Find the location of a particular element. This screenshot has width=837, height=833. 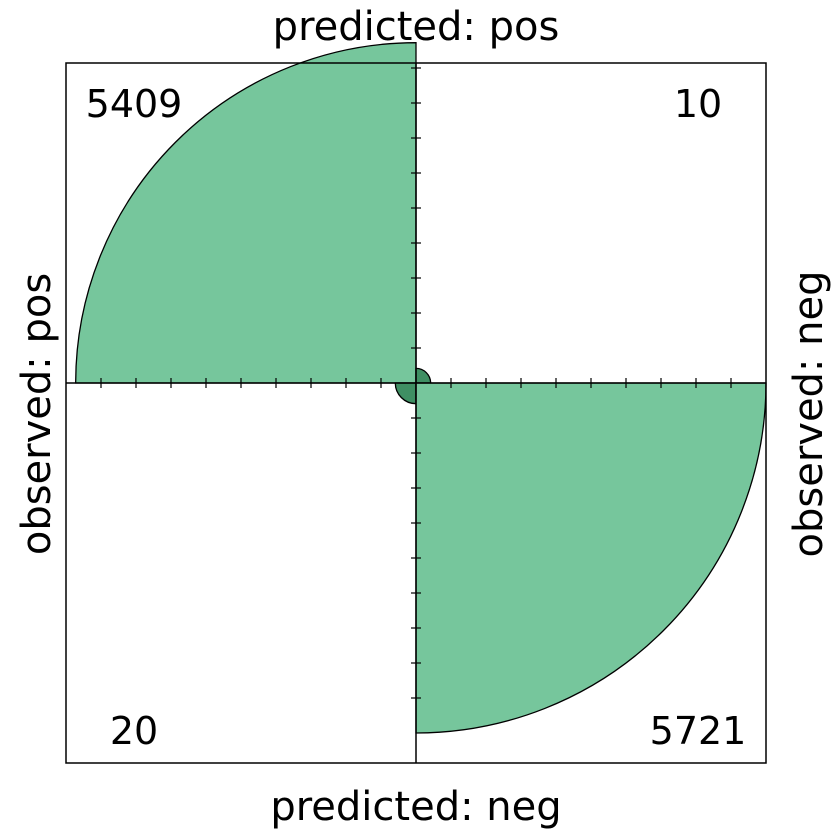

count-label-top-right: 10 is located at coordinates (698, 104).